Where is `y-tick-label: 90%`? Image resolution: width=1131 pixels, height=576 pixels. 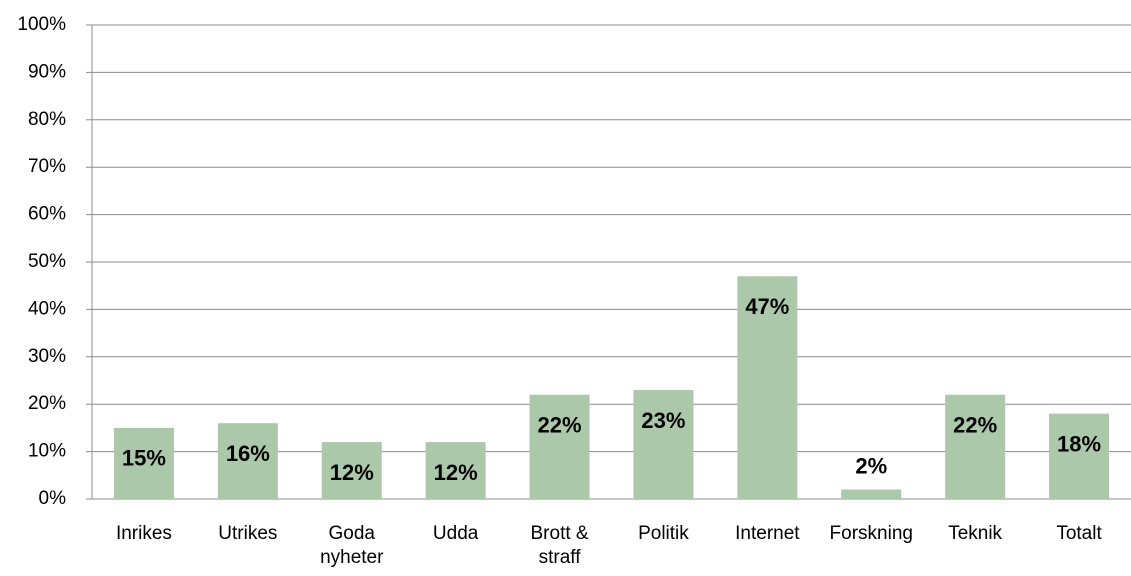 y-tick-label: 90% is located at coordinates (47, 71).